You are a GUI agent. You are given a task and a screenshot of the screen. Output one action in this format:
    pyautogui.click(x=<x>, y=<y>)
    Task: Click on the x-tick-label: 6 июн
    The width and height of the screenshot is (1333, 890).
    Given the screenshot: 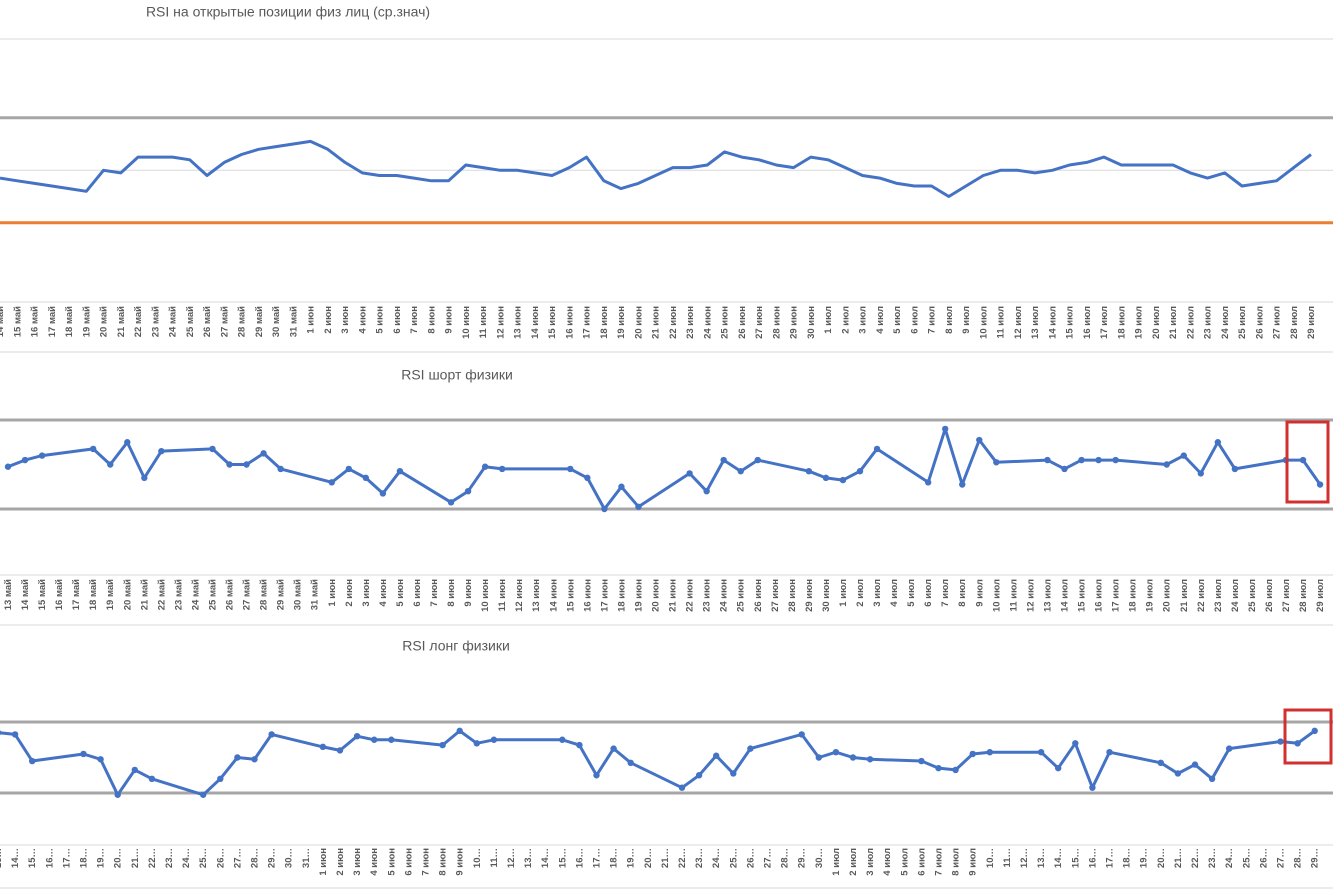 What is the action you would take?
    pyautogui.click(x=397, y=320)
    